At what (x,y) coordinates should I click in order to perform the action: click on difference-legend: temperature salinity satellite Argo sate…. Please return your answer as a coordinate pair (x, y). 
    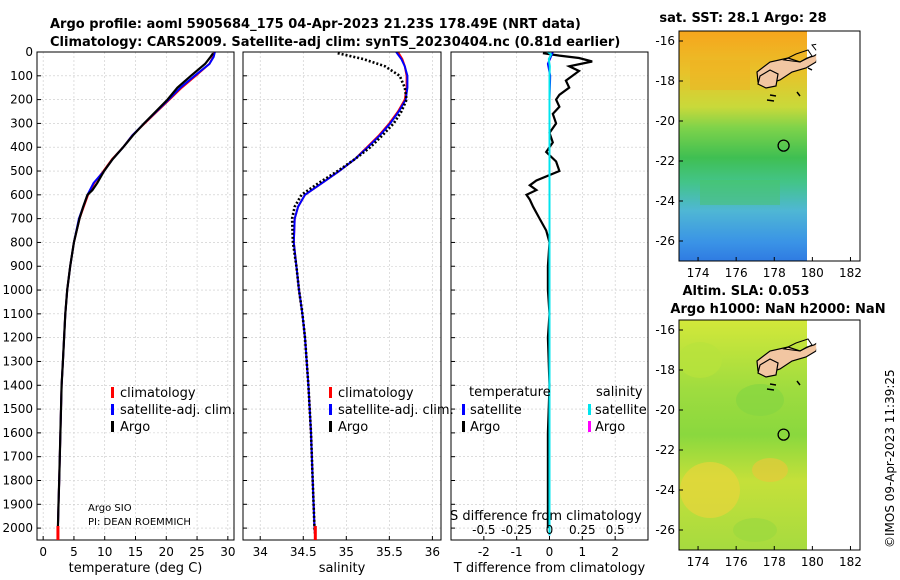
    Looking at the image, I should click on (554, 410).